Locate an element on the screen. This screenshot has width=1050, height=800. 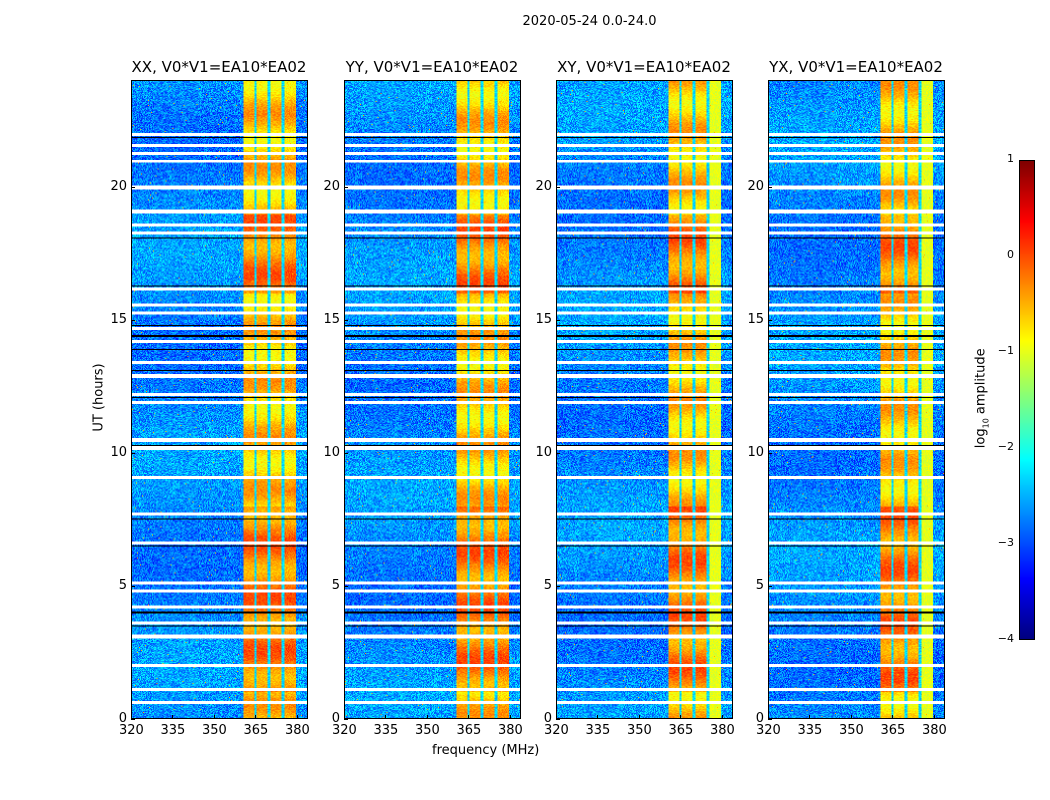
panel-title: YY, V0*V1=EA10*EA02 is located at coordinates (432, 67).